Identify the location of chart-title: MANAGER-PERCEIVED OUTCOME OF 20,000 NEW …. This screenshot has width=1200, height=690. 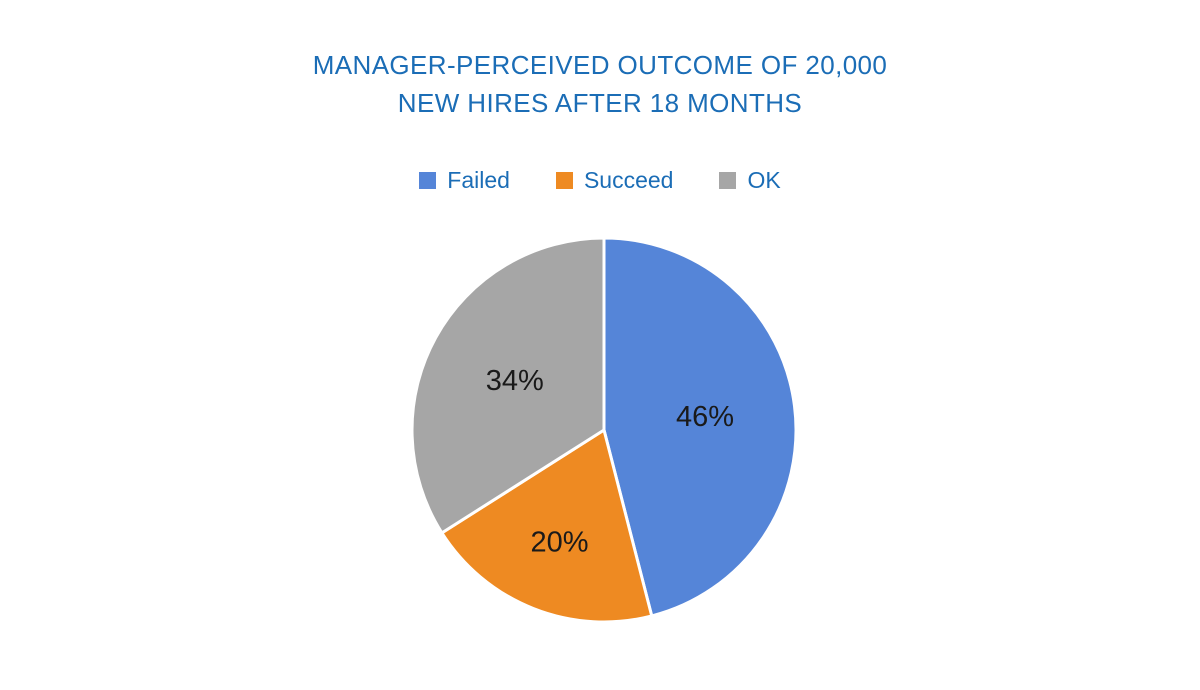
(600, 84).